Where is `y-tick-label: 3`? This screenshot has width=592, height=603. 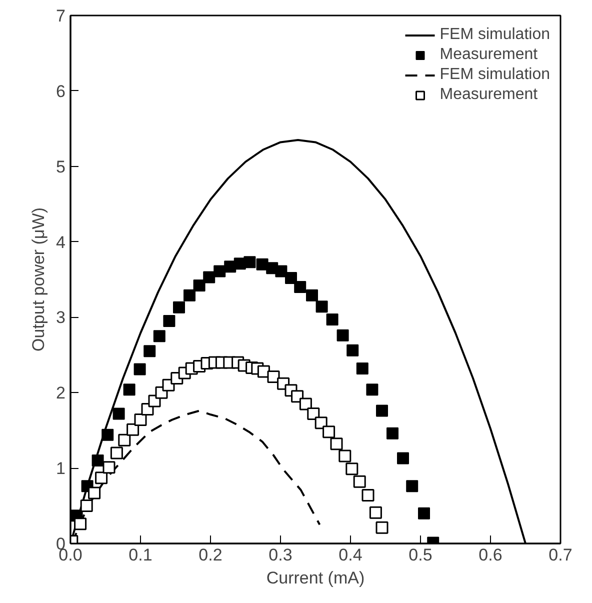 y-tick-label: 3 is located at coordinates (61, 318).